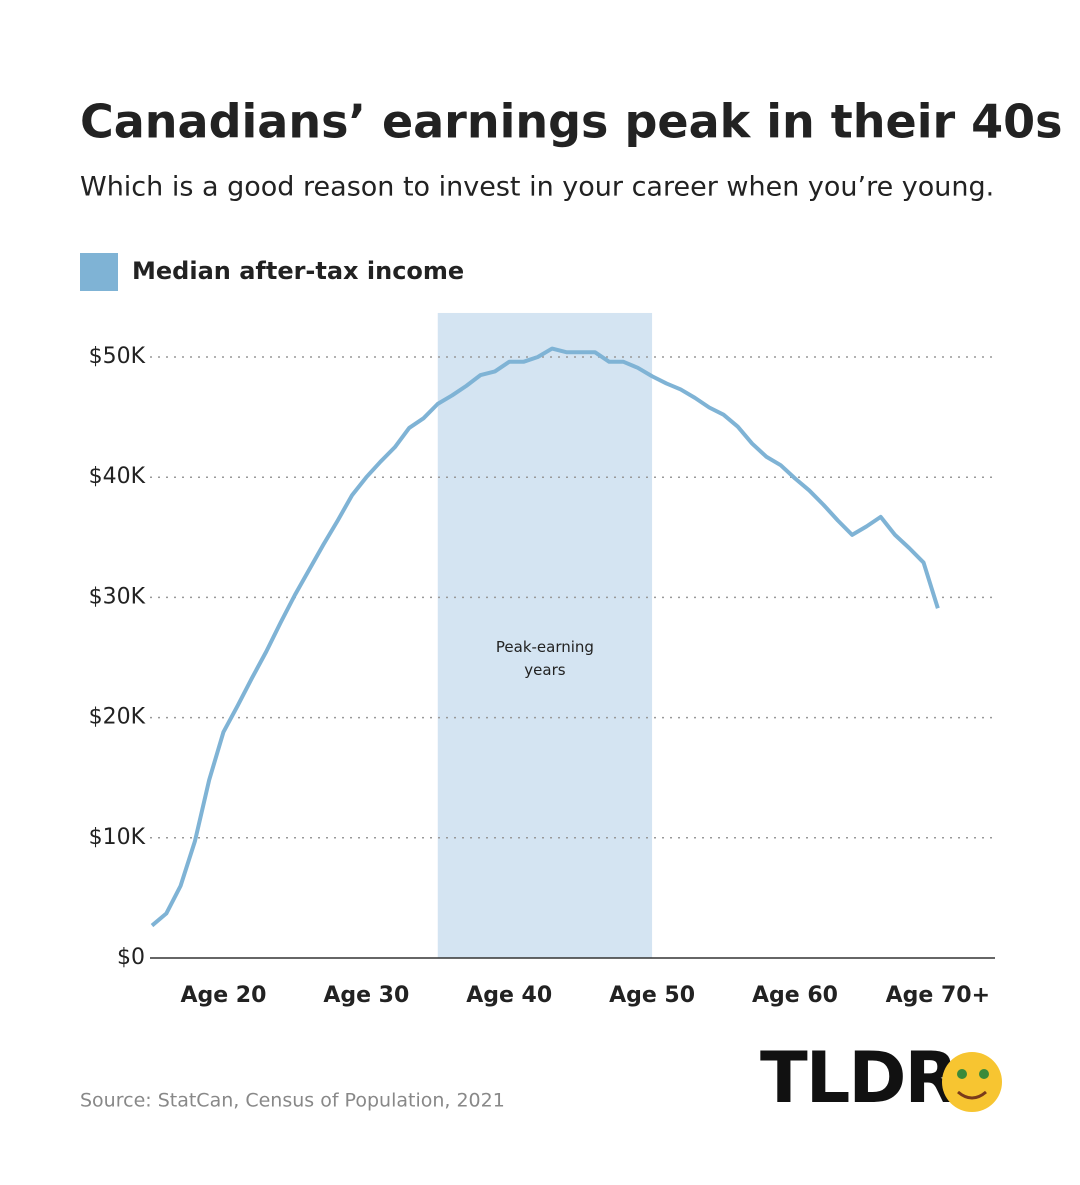 Image resolution: width=1080 pixels, height=1185 pixels. What do you see at coordinates (298, 271) in the screenshot?
I see `legend-label: Median after-tax income` at bounding box center [298, 271].